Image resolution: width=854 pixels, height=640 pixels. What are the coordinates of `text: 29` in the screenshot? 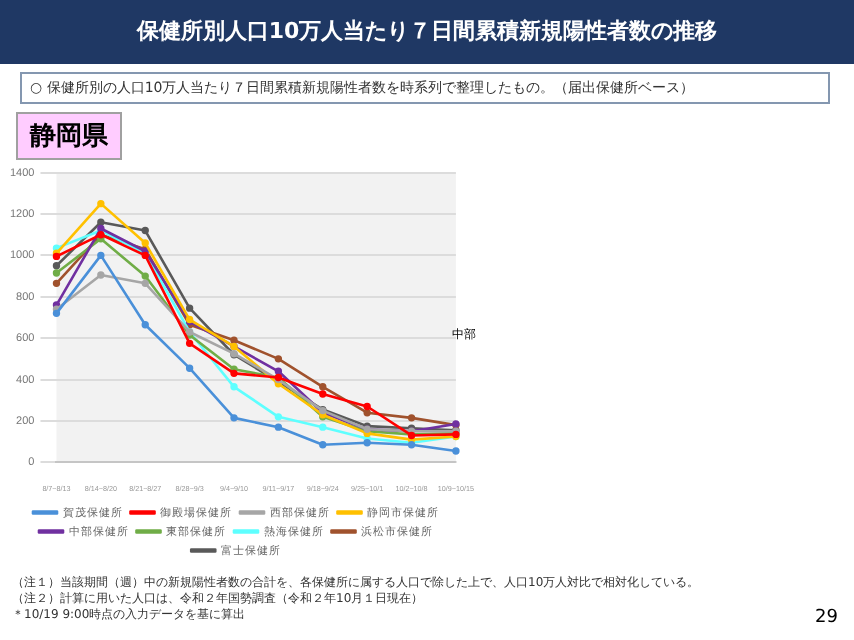 It's located at (826, 618).